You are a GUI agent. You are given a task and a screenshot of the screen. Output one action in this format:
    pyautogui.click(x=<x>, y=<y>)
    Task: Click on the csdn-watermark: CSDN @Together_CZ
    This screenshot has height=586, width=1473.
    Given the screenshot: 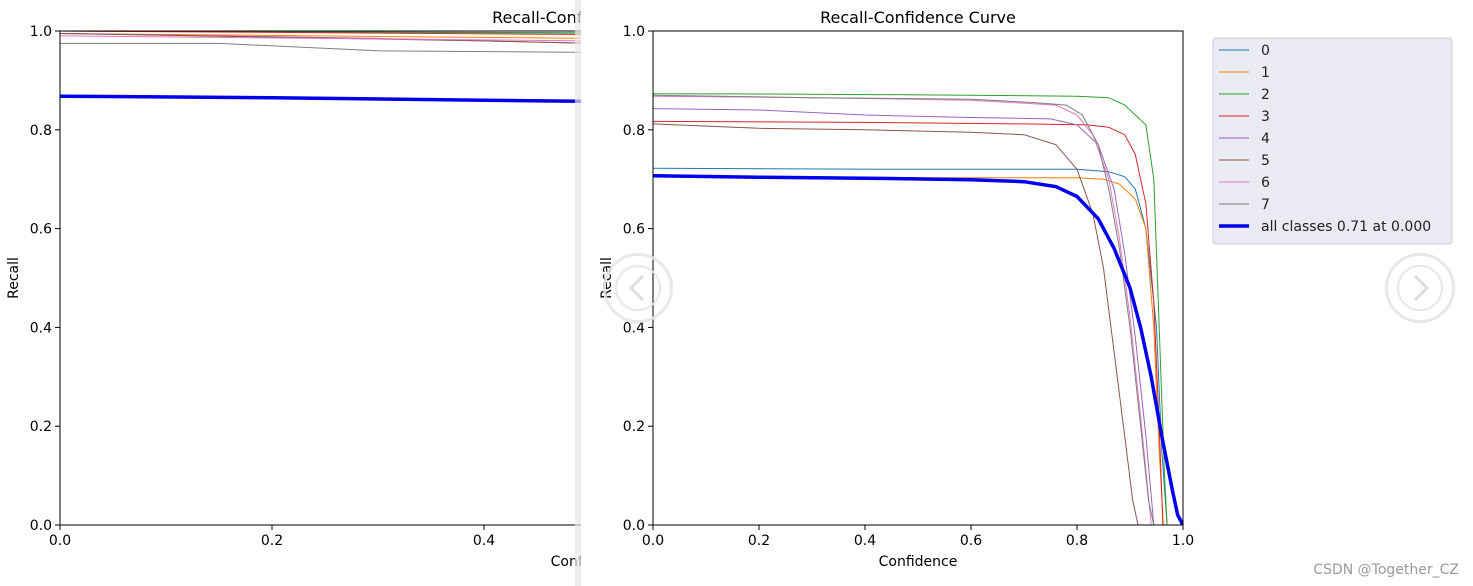 What is the action you would take?
    pyautogui.click(x=1386, y=570)
    